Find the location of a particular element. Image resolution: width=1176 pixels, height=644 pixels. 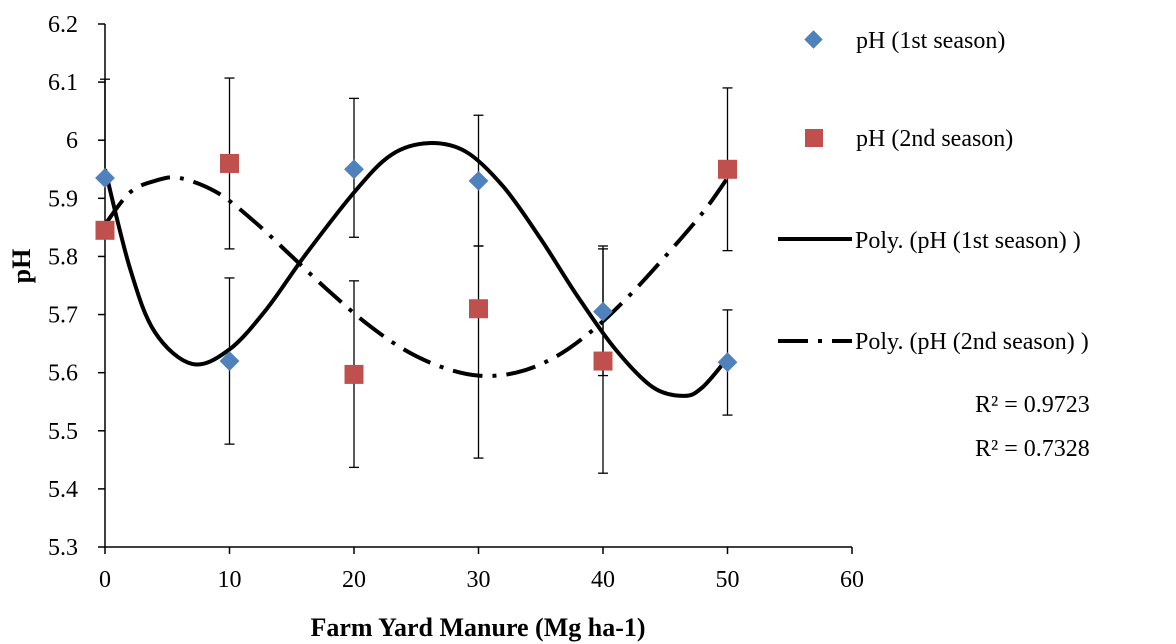

legend-label-trend-1: Poly. (pH (1st season) ) is located at coordinates (968, 241).